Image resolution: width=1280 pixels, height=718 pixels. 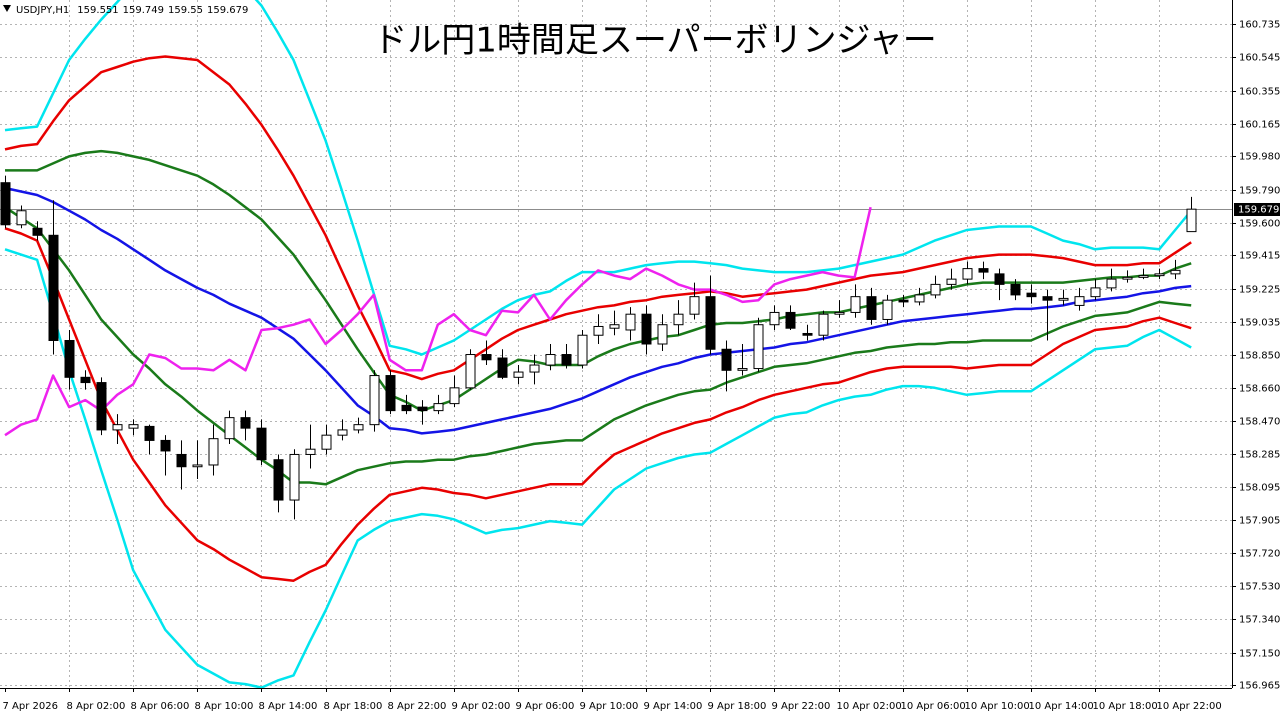 What do you see at coordinates (7, 8) in the screenshot?
I see `header-icon` at bounding box center [7, 8].